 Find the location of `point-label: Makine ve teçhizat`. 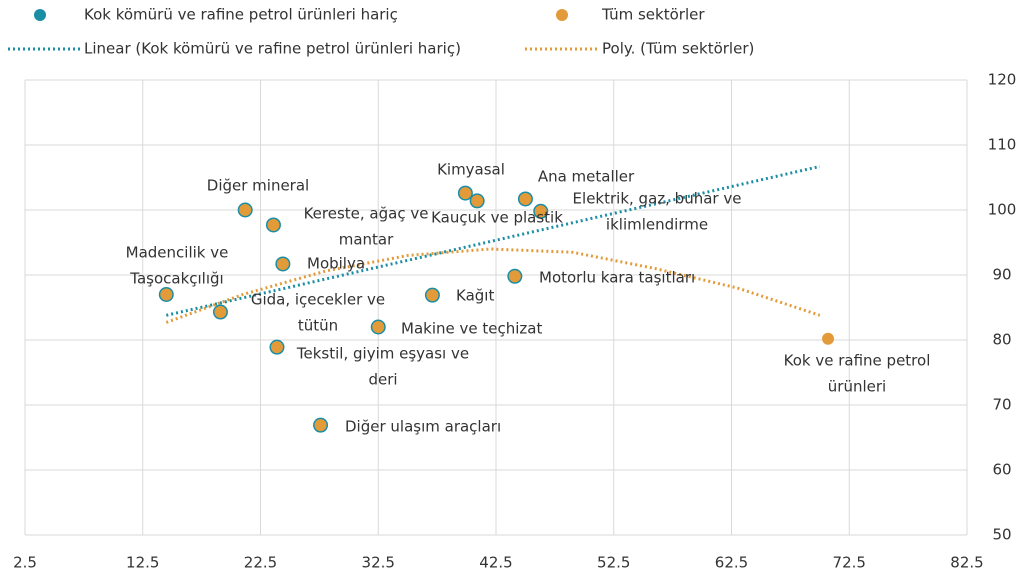

point-label: Makine ve teçhizat is located at coordinates (471, 329).